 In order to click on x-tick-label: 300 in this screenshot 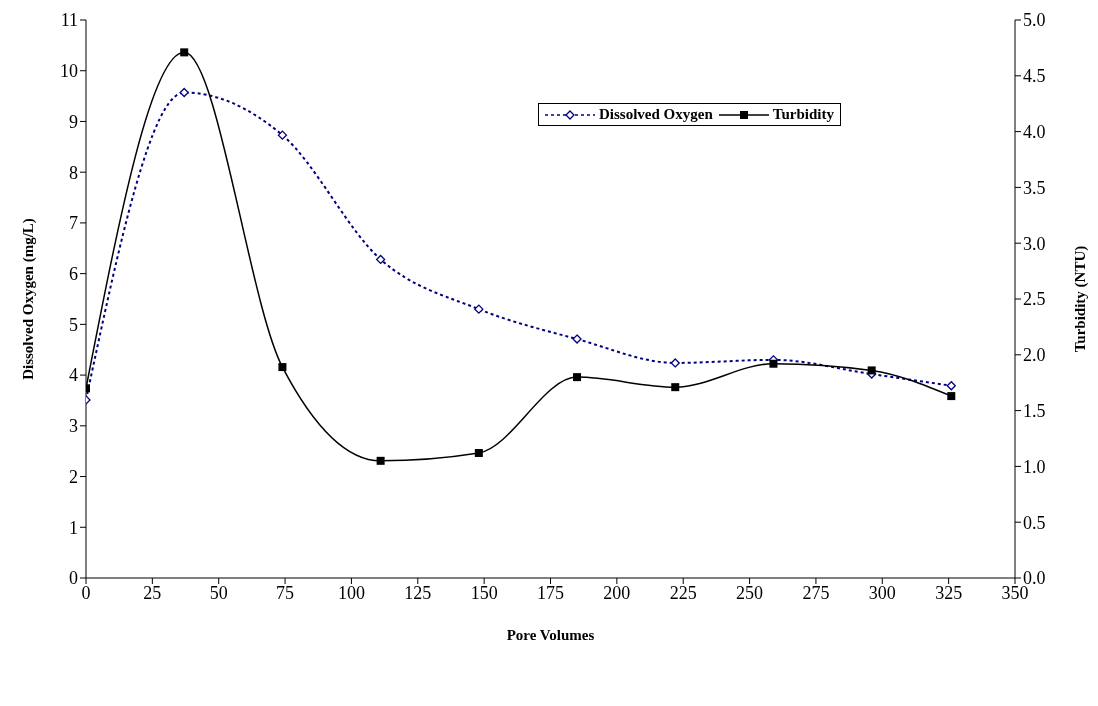, I will do `click(882, 592)`.